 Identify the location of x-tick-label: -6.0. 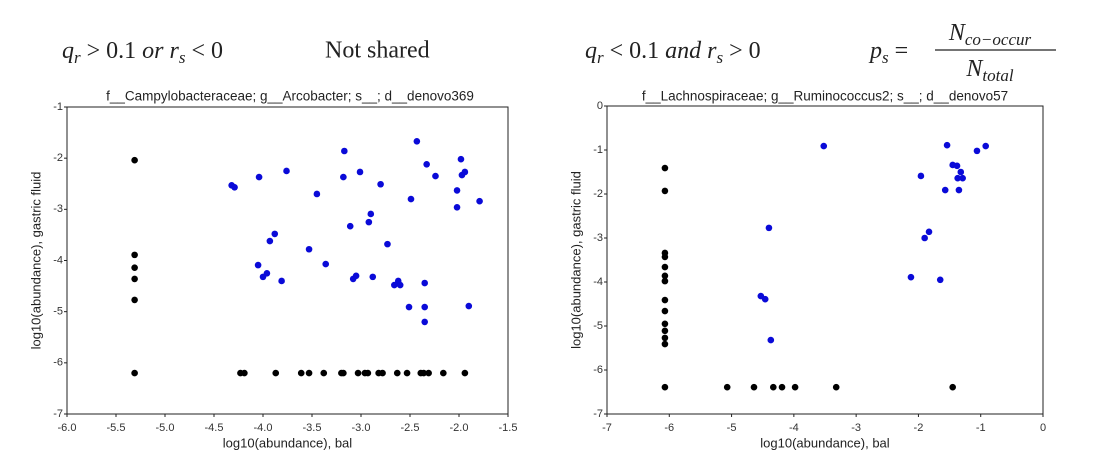
(67, 428).